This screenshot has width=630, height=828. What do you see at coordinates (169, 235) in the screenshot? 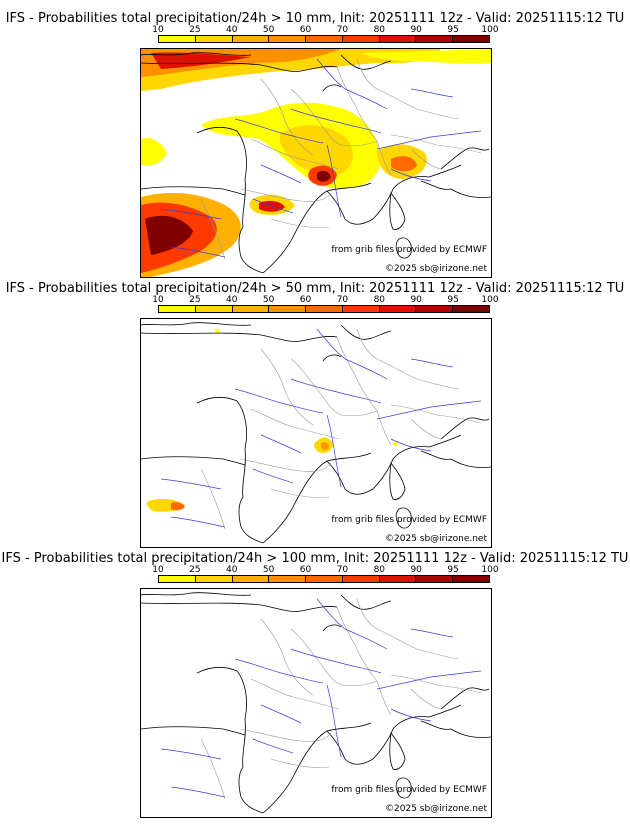
I see `precip-area-southwest-max` at bounding box center [169, 235].